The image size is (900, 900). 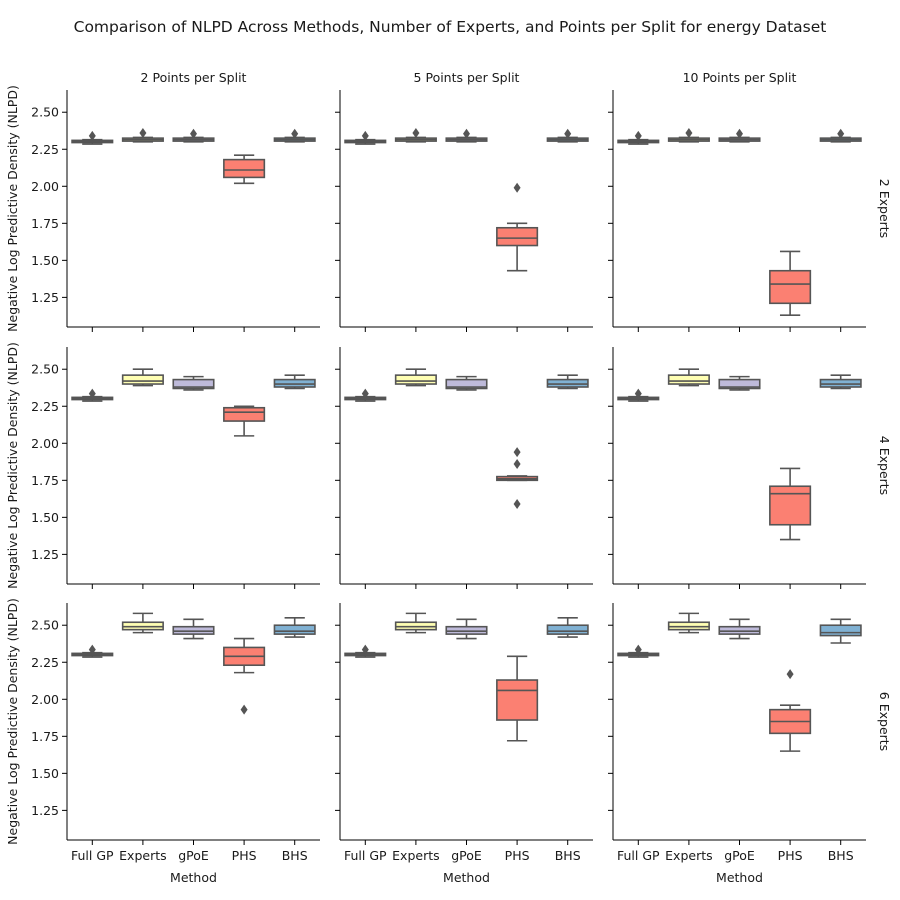 I want to click on panel-1-3: 10 Points per Split 2 Experts, so click(x=750, y=201).